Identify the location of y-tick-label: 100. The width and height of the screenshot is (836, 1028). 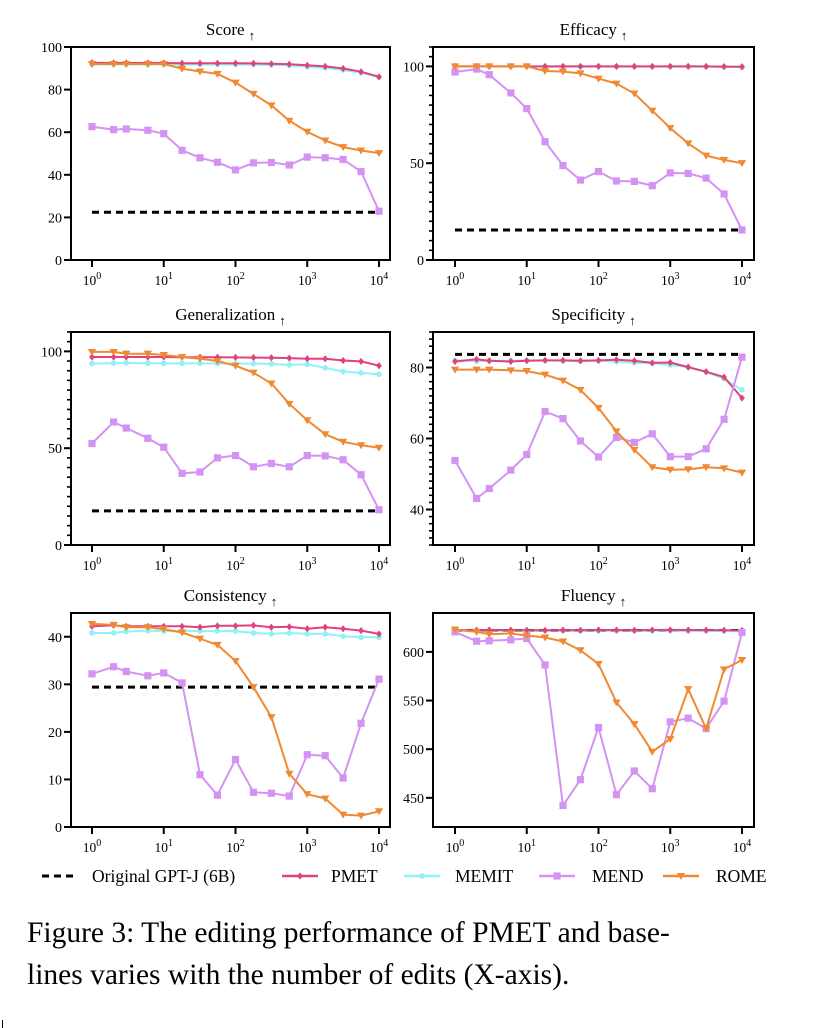
(51, 48).